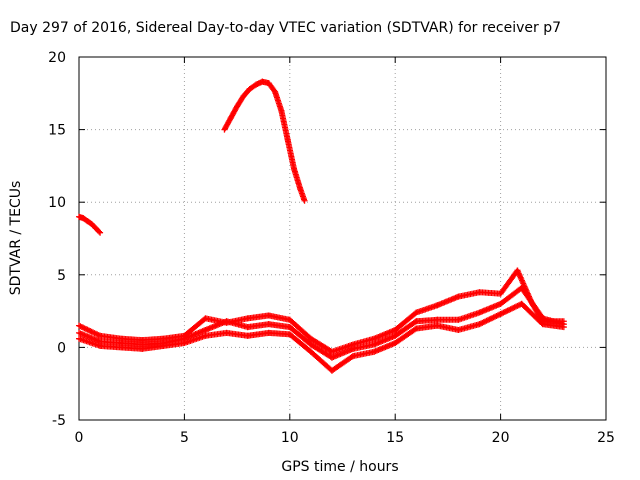  I want to click on y-tick-label: 10, so click(57, 203).